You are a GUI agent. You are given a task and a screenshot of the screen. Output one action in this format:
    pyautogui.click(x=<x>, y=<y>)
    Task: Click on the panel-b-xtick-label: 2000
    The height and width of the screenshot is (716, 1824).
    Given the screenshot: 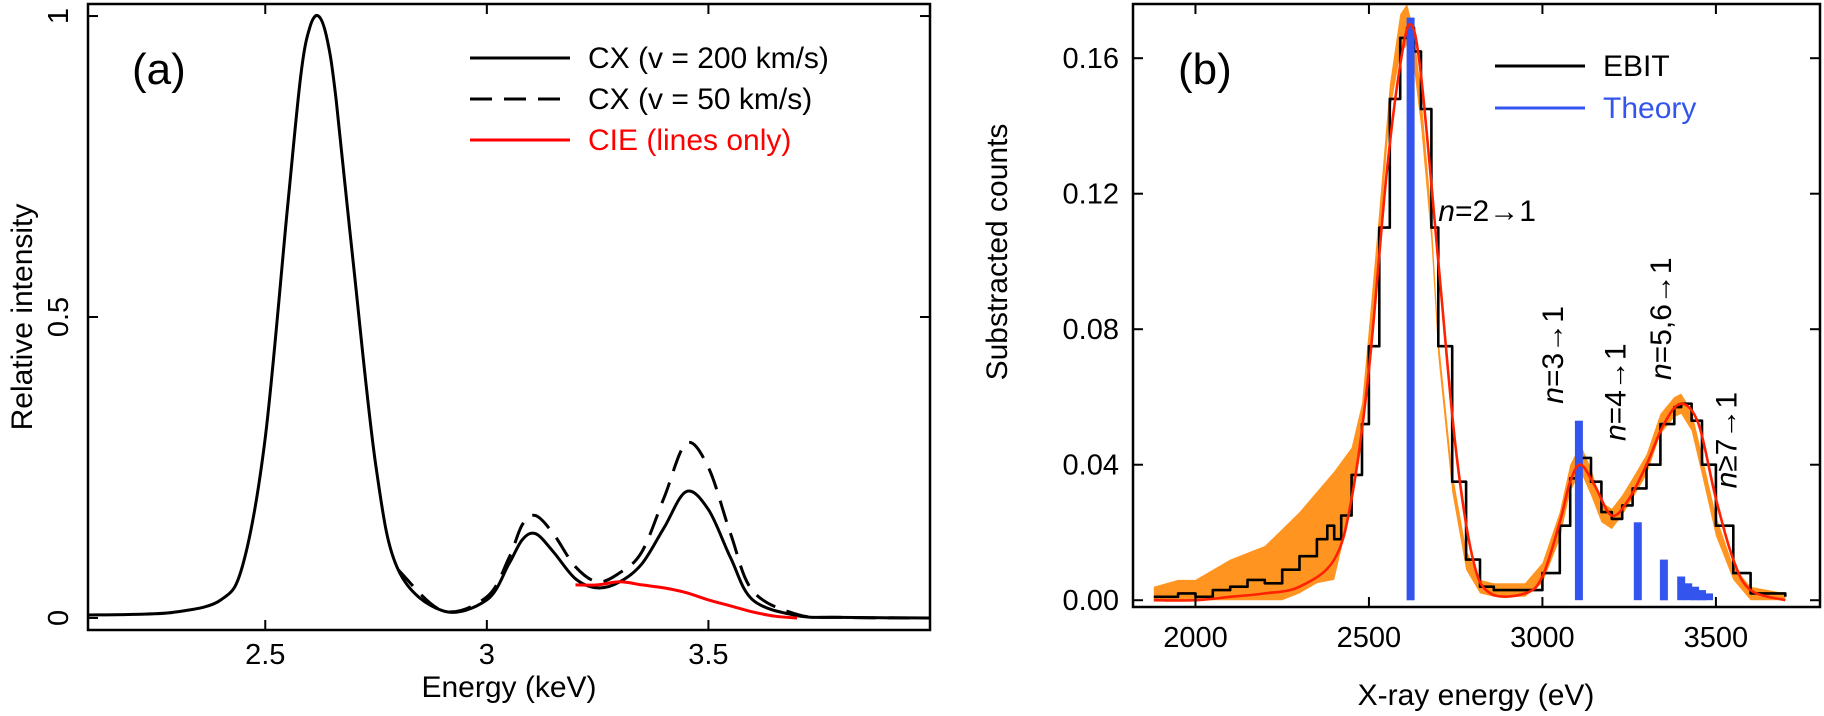 What is the action you would take?
    pyautogui.click(x=1195, y=638)
    